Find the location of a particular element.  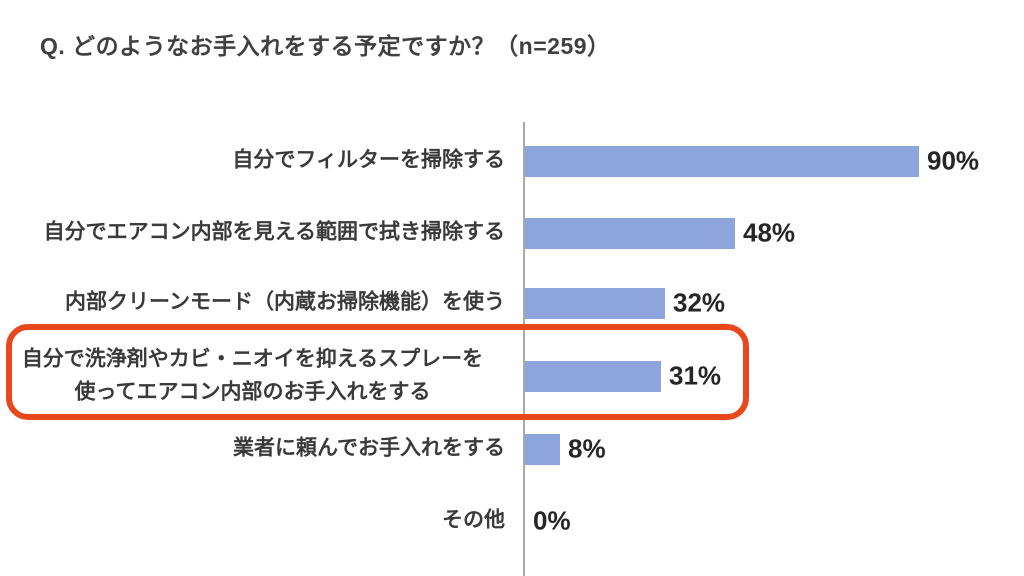

category-label: 自分で洗浄剤やカビ・ニオイを抑えるスプレーを 使ってエアコン内部のお手入れをする is located at coordinates (252, 375).